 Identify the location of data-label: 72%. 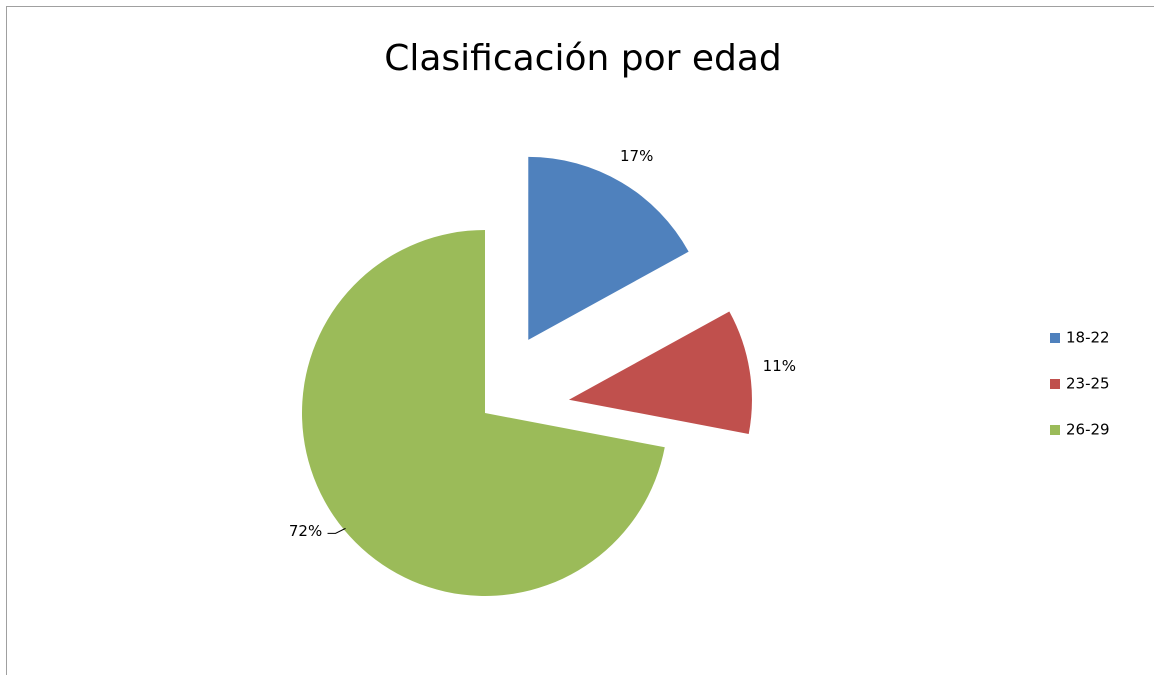
(305, 531).